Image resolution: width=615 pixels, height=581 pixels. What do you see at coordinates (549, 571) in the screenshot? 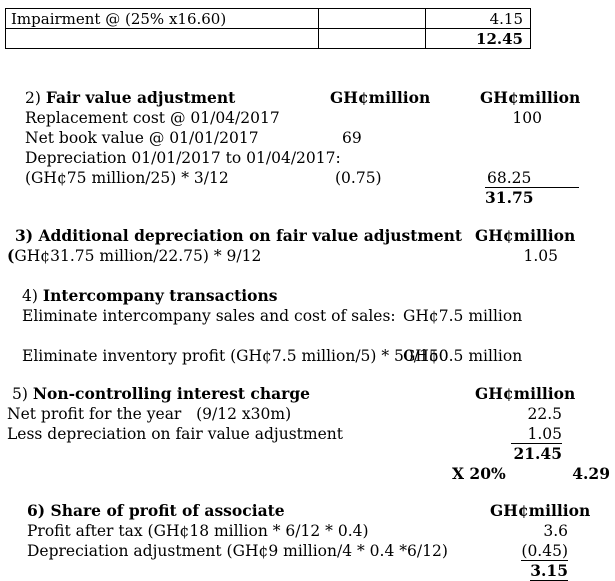
I see `associate-total-value: 3.15` at bounding box center [549, 571].